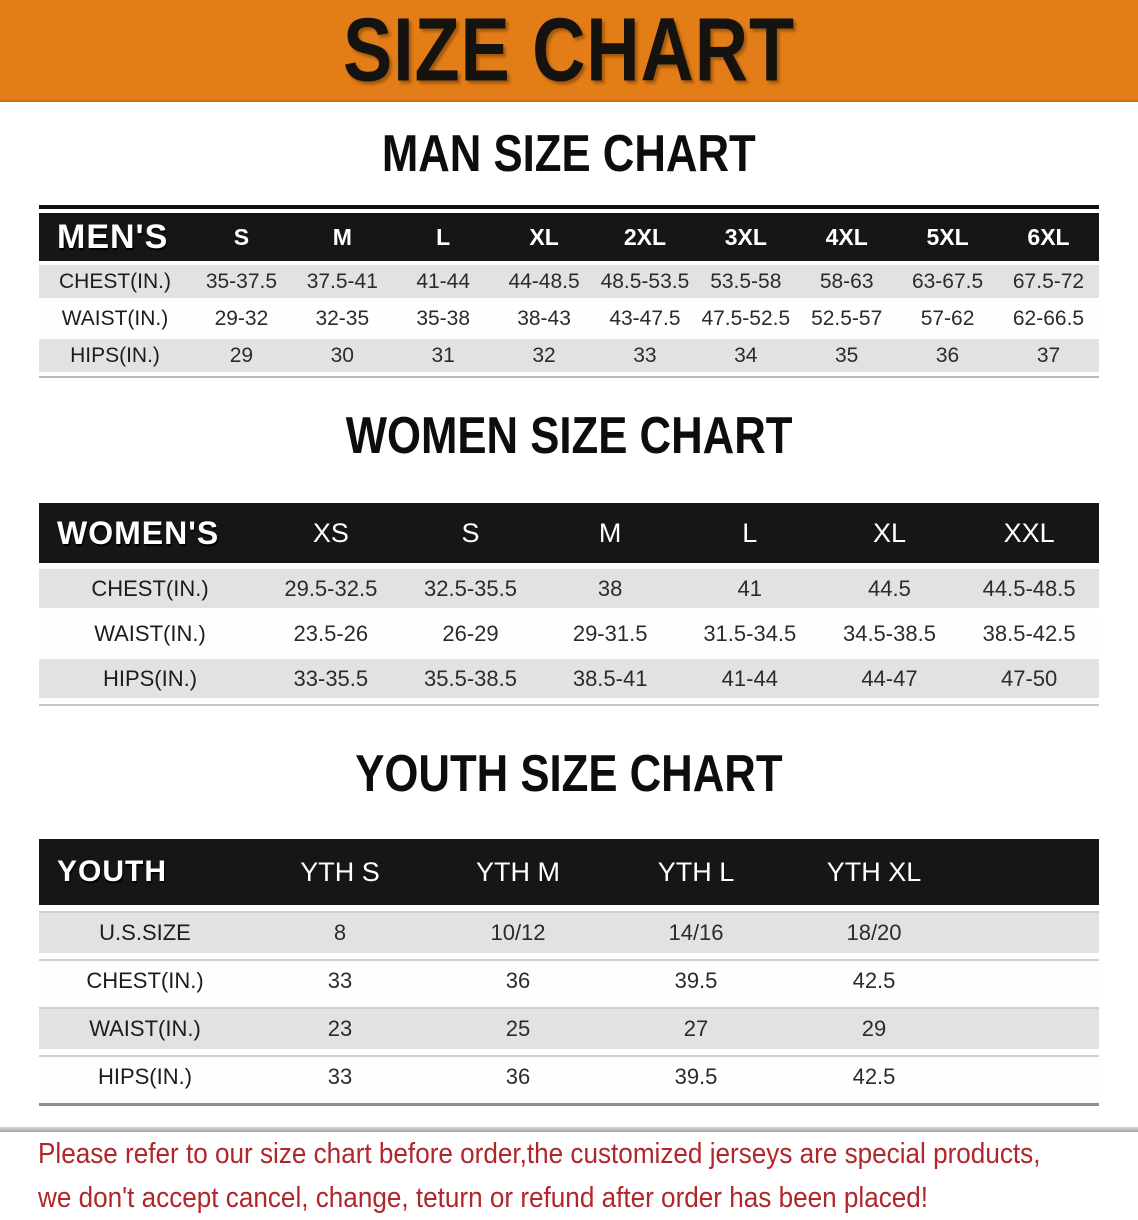 The image size is (1138, 1220). What do you see at coordinates (340, 1028) in the screenshot?
I see `table-cell: 23` at bounding box center [340, 1028].